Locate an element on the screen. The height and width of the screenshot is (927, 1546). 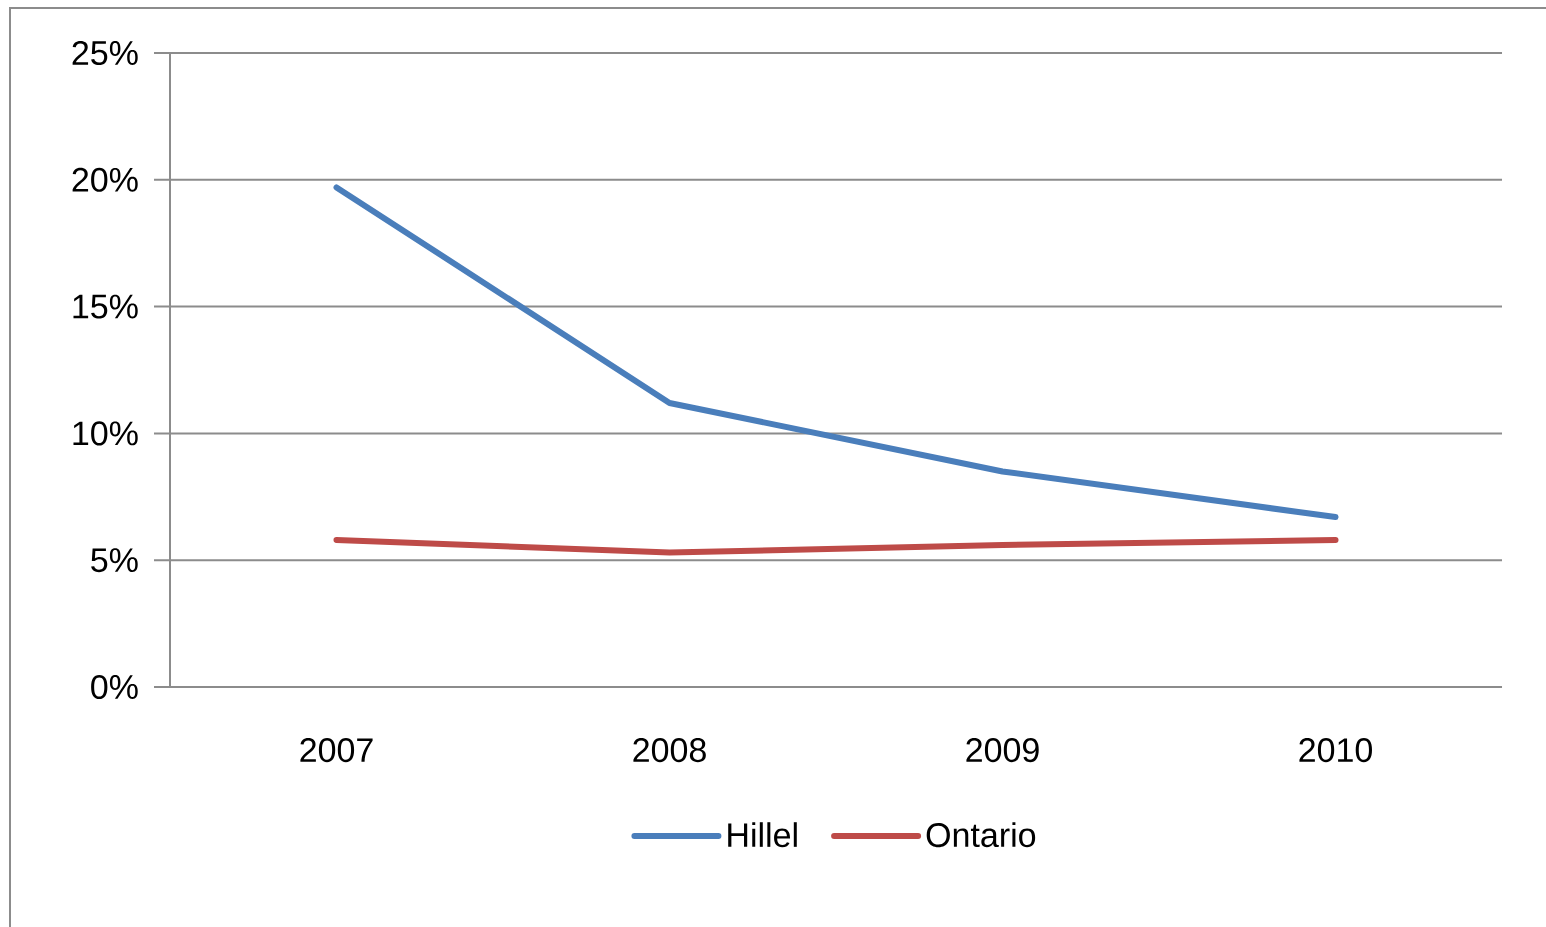
y-tick-label: 15% is located at coordinates (105, 306).